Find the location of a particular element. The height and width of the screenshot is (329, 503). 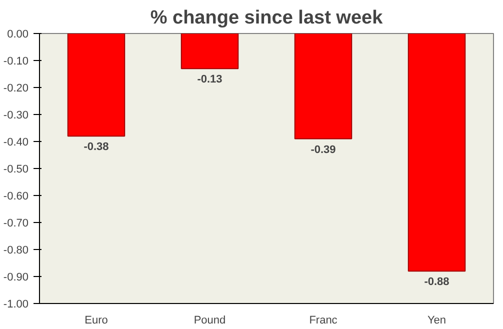

y-tick-label: -0.40 is located at coordinates (16, 142).